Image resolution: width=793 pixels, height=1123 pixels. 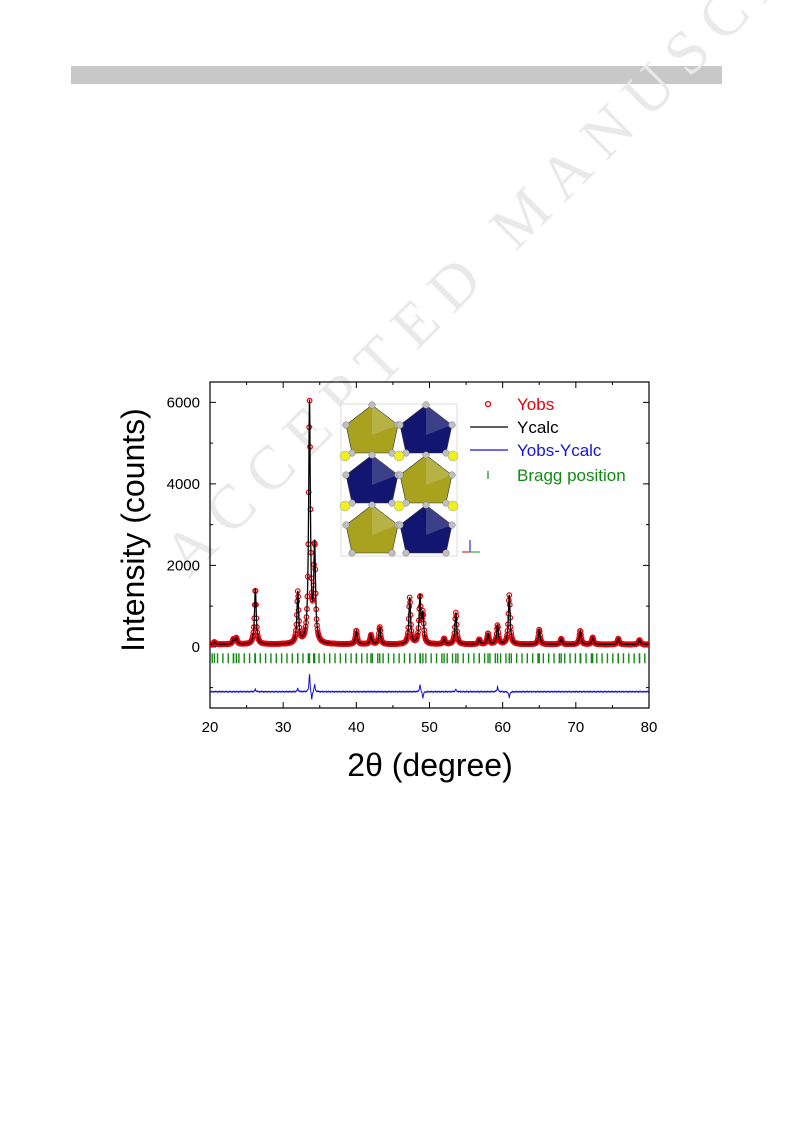 I want to click on y-axis-title: Intensity (counts), so click(x=133, y=530).